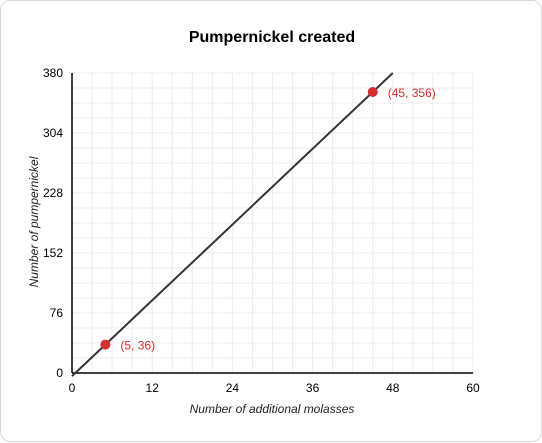  Describe the element at coordinates (313, 388) in the screenshot. I see `x-tick-label: 36` at that location.